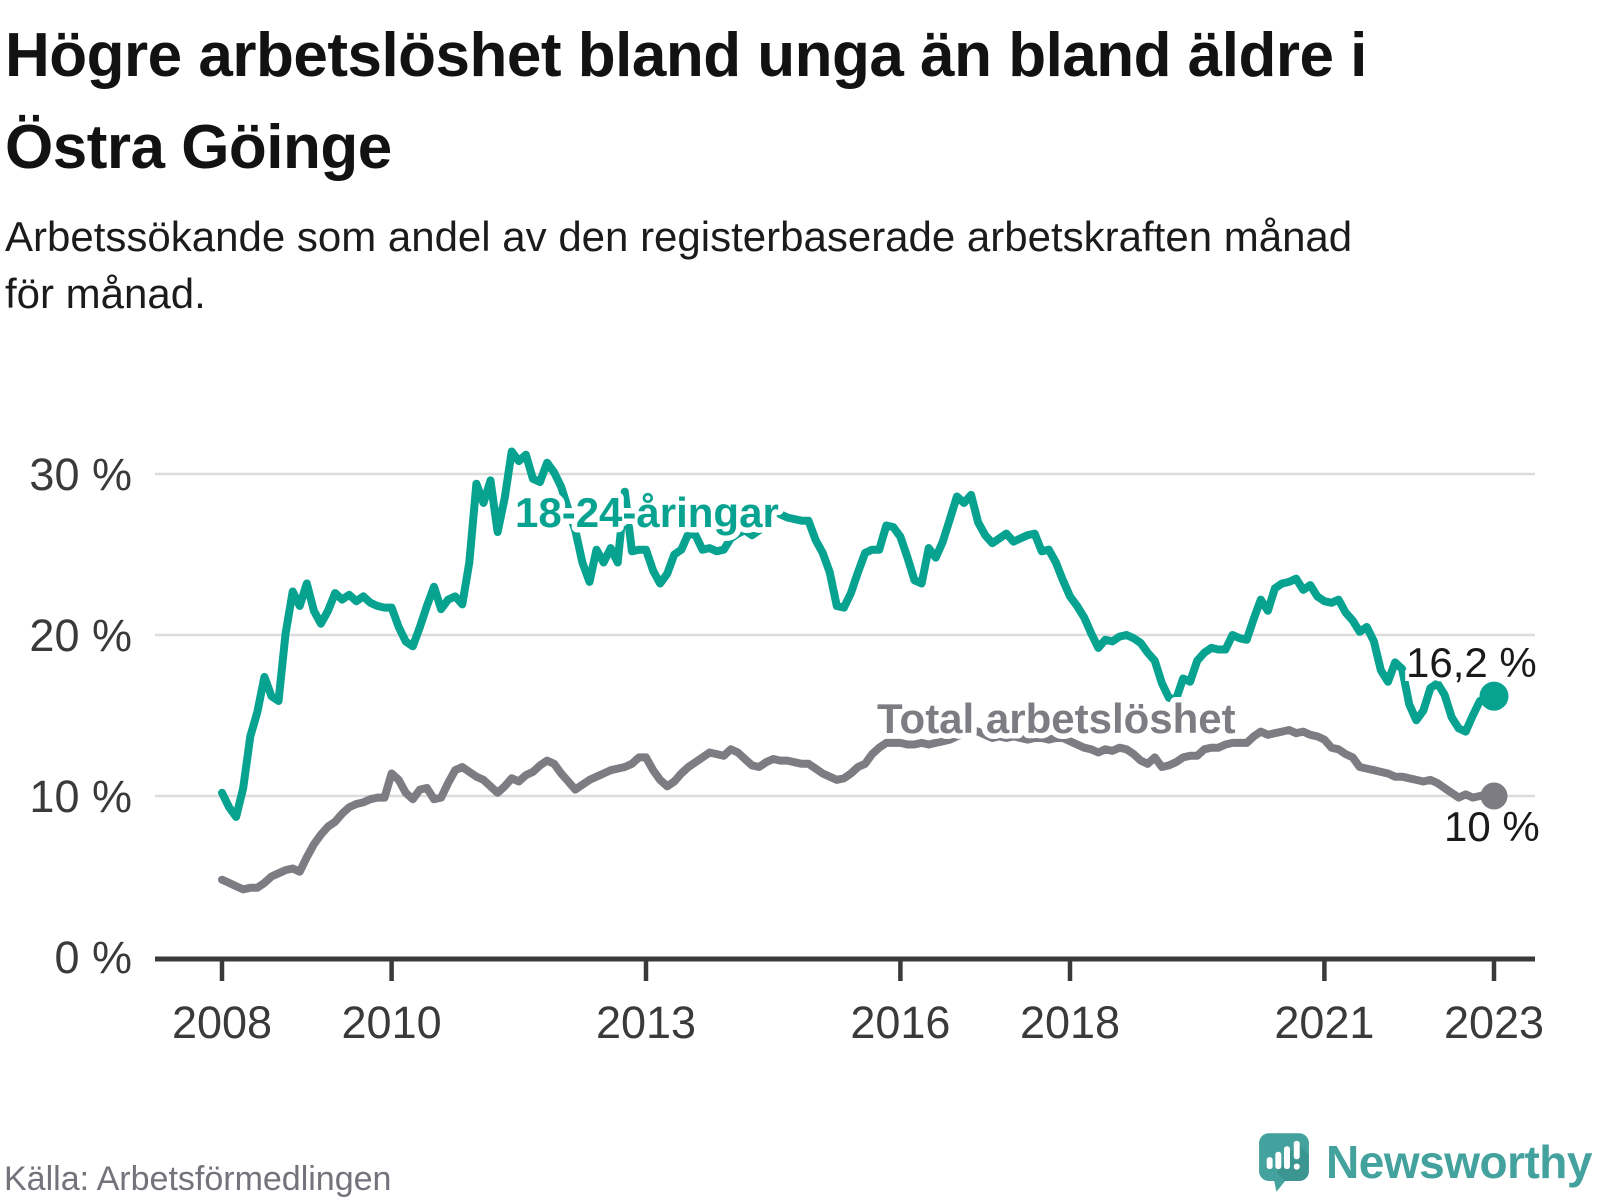 This screenshot has width=1600, height=1200. What do you see at coordinates (80, 796) in the screenshot?
I see `y-tick-label-10: 10 %` at bounding box center [80, 796].